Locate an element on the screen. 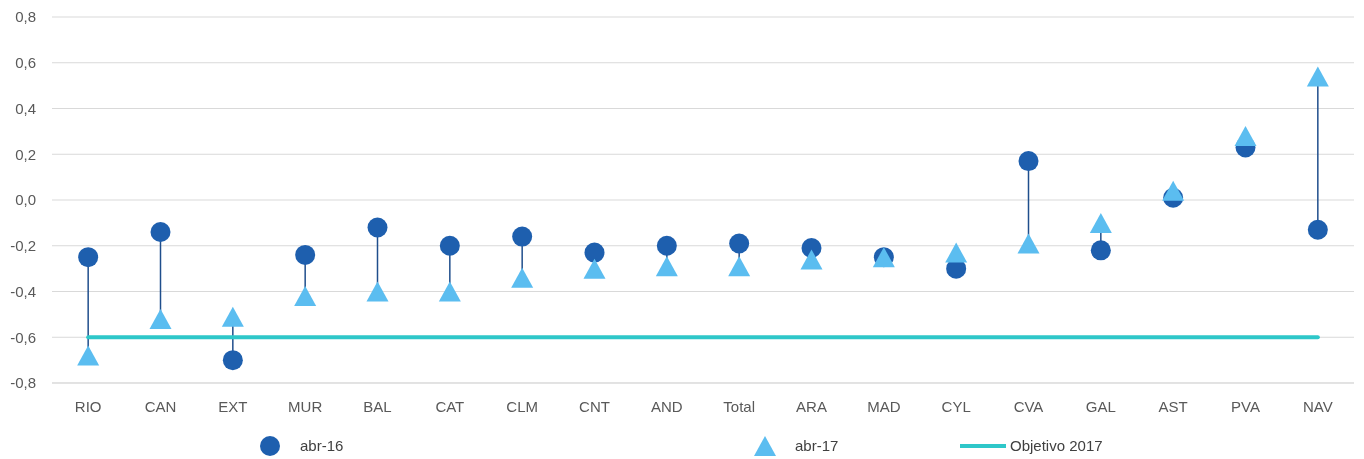 The image size is (1364, 459). y-tick-label: 0,4 is located at coordinates (25, 108).